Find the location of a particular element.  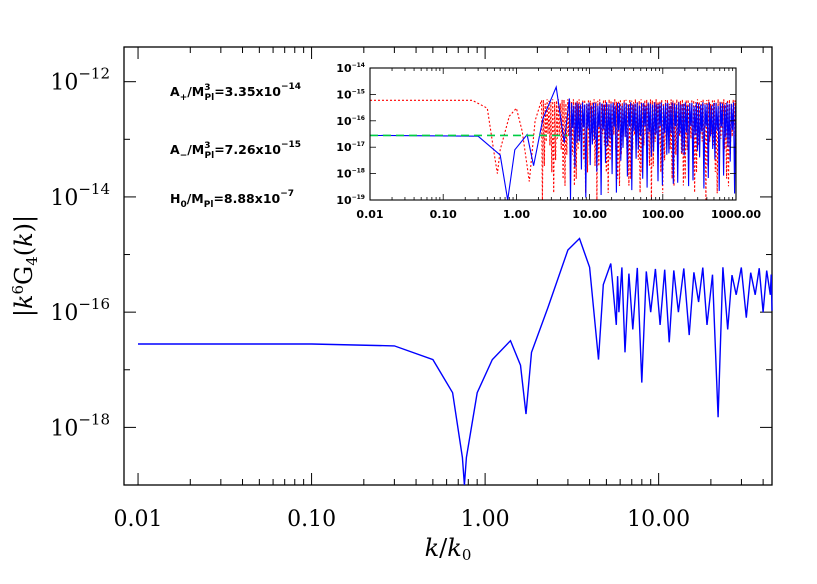

y-axis-label: |k6G4(k)| is located at coordinates (25, 266).